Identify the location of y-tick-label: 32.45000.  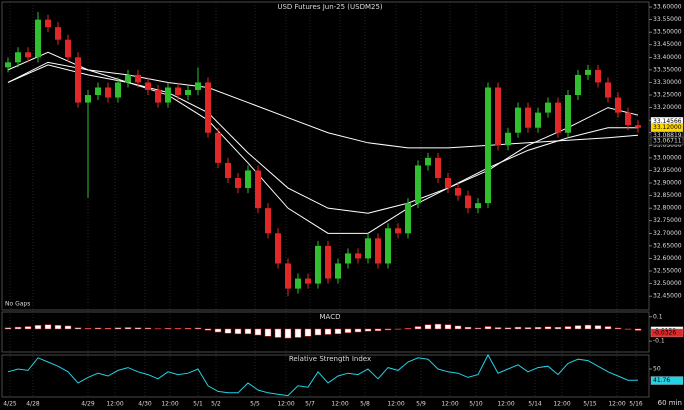
(667, 296).